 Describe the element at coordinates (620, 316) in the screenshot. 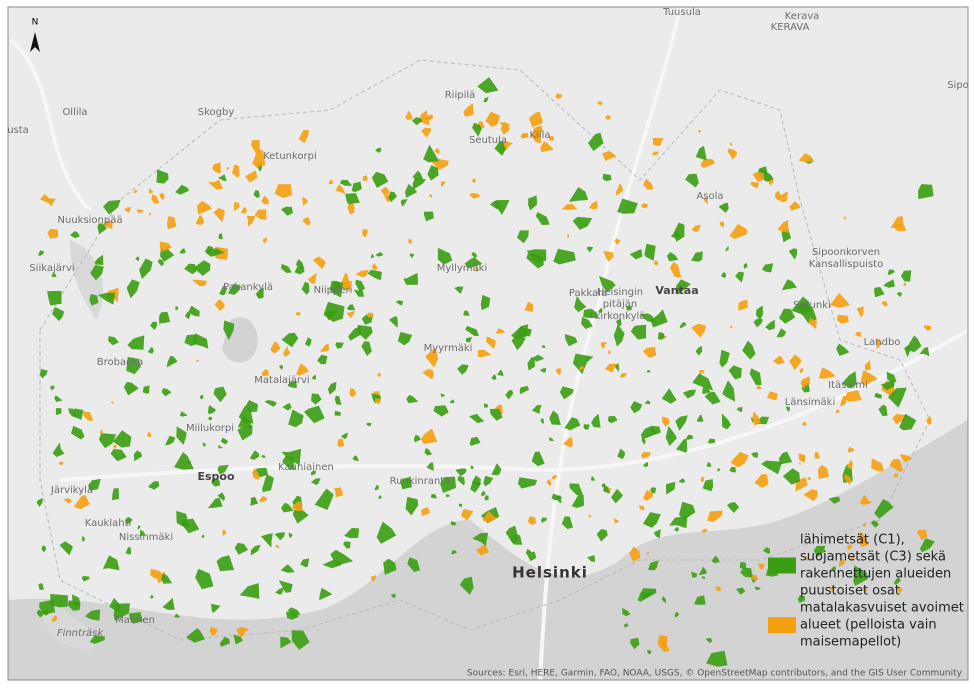

I see `place-label: kirkonkylä` at that location.